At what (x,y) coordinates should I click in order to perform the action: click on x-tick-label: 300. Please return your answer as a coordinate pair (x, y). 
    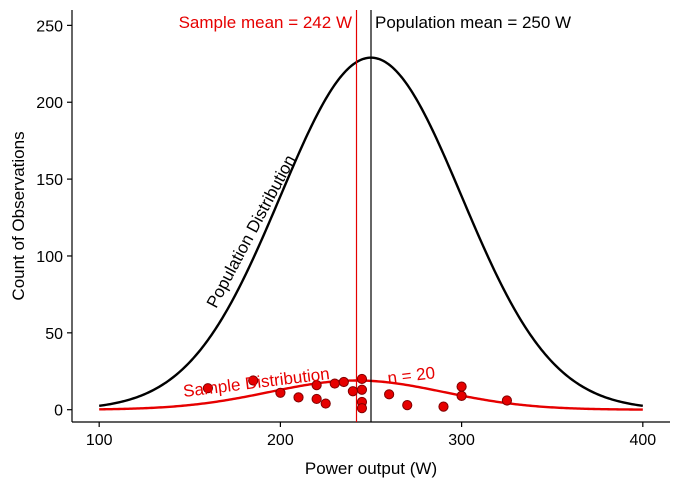
    Looking at the image, I should click on (461, 440).